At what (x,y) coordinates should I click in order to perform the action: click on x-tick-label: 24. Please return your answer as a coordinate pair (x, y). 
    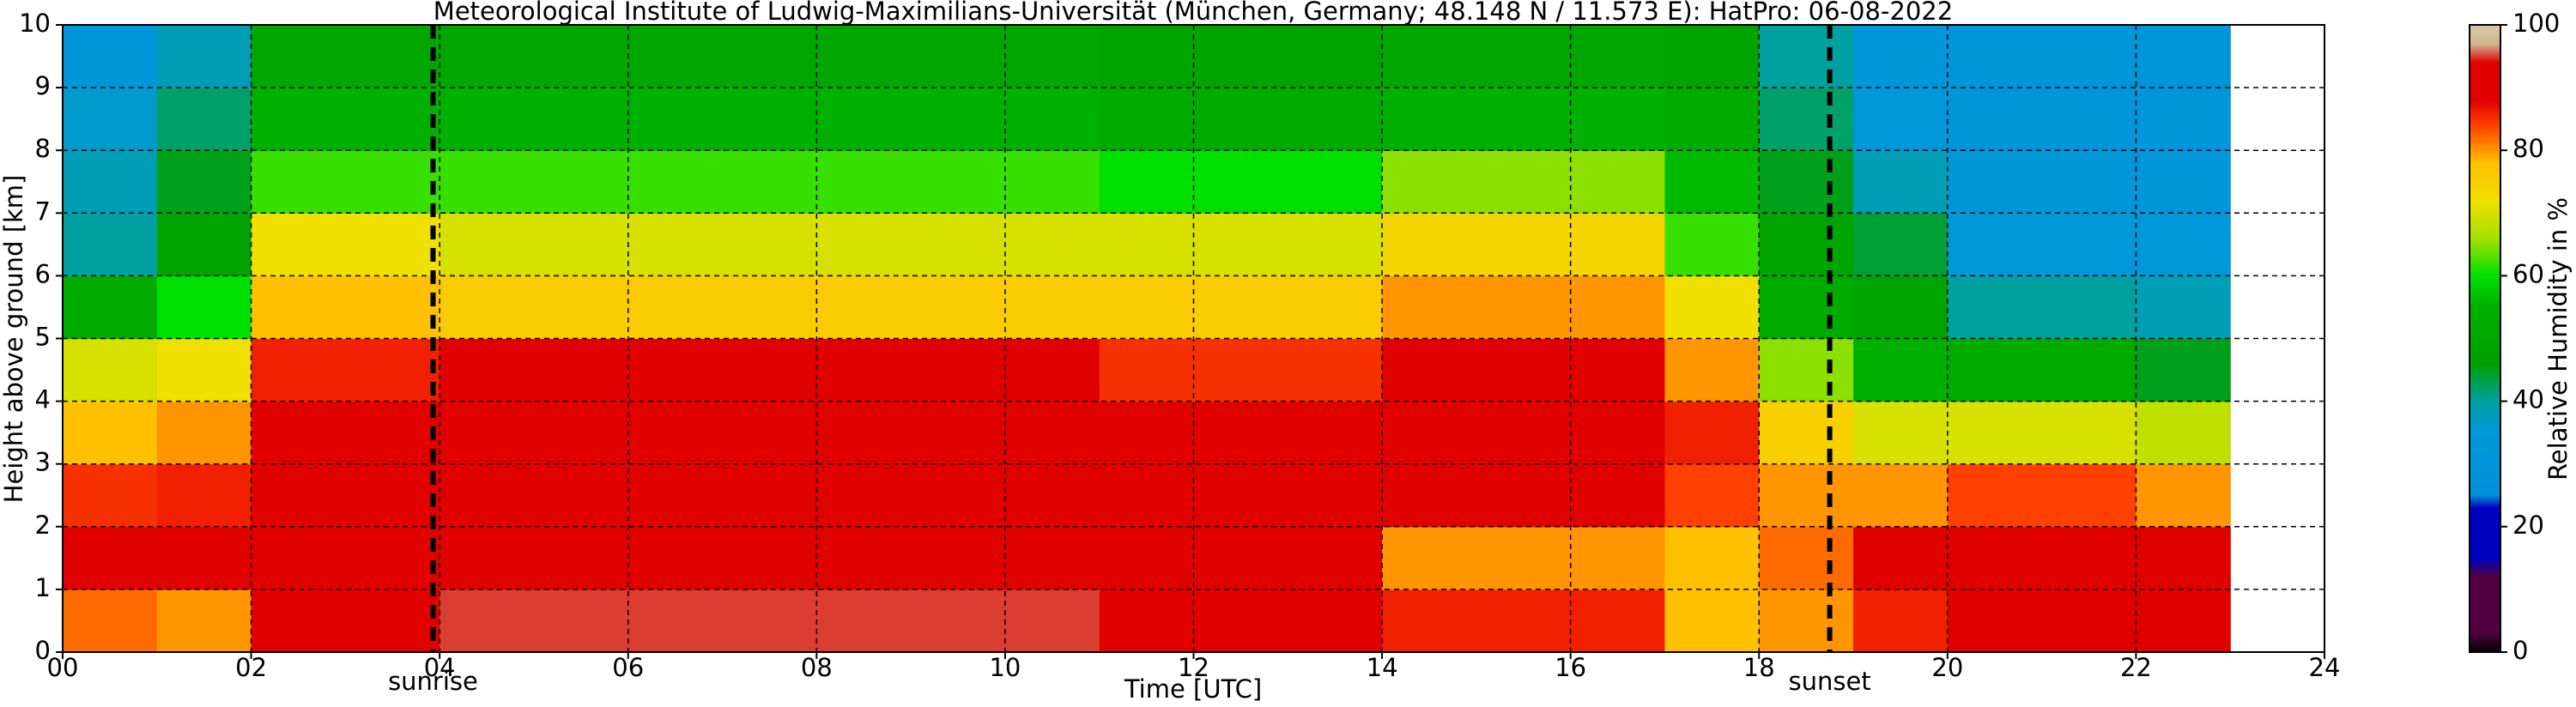
    Looking at the image, I should click on (2325, 667).